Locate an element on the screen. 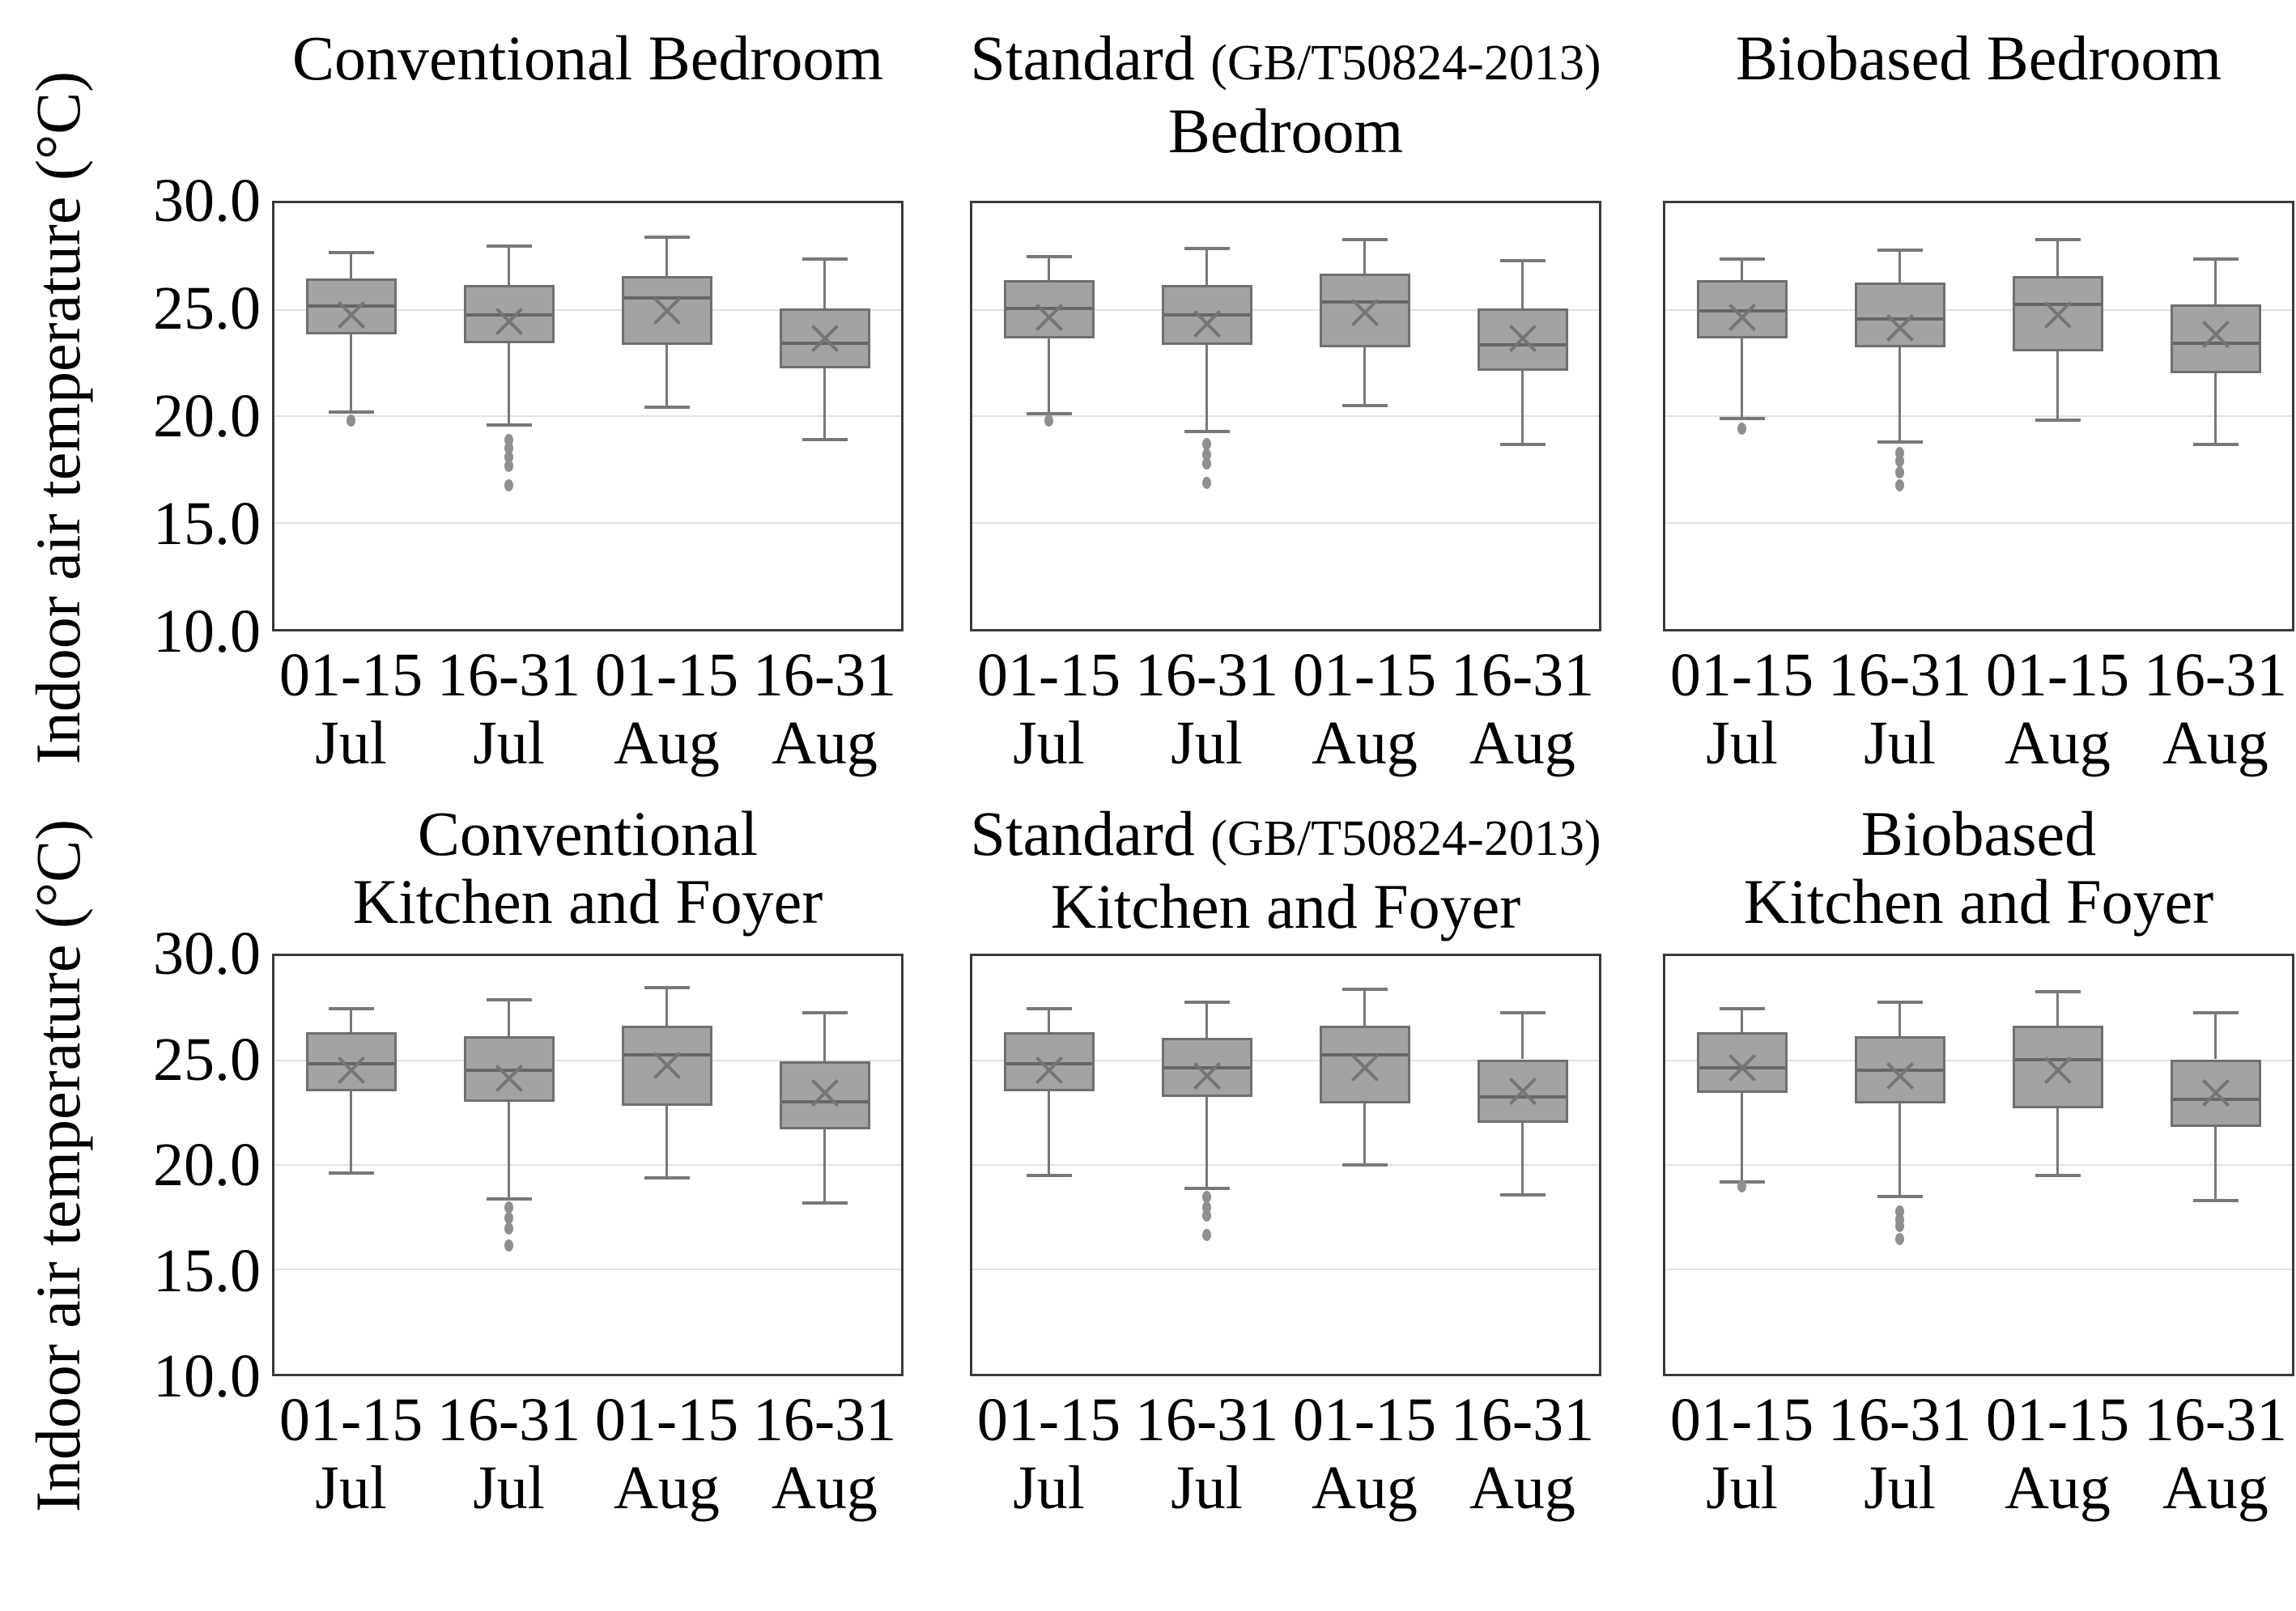  panel-title-text: Bedroom is located at coordinates (1285, 131).